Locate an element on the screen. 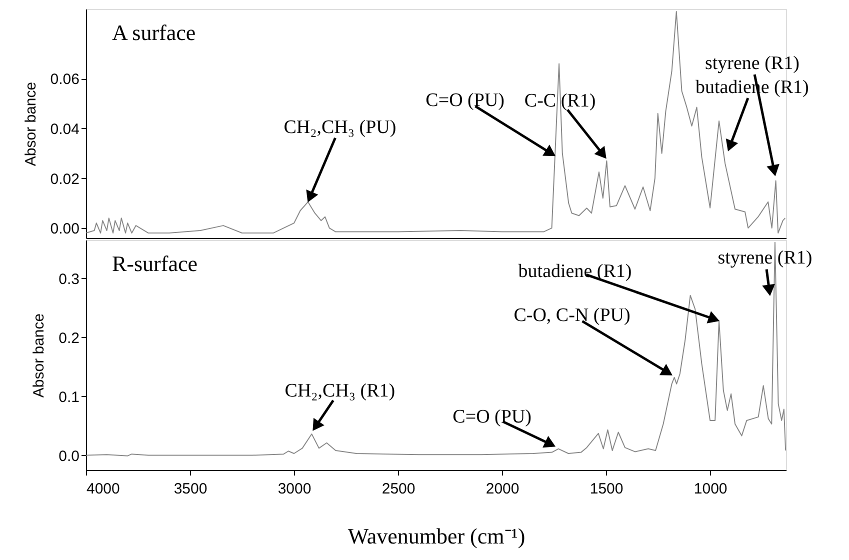  annotation: CH₂,CH₃ (PU) is located at coordinates (340, 127).